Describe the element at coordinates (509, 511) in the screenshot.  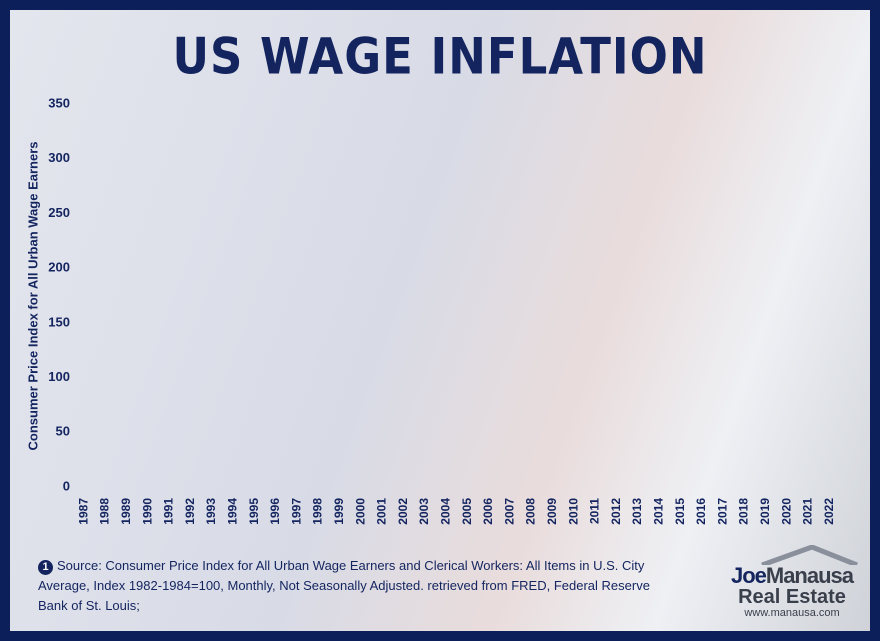
I see `x-tick-label: 2007` at that location.